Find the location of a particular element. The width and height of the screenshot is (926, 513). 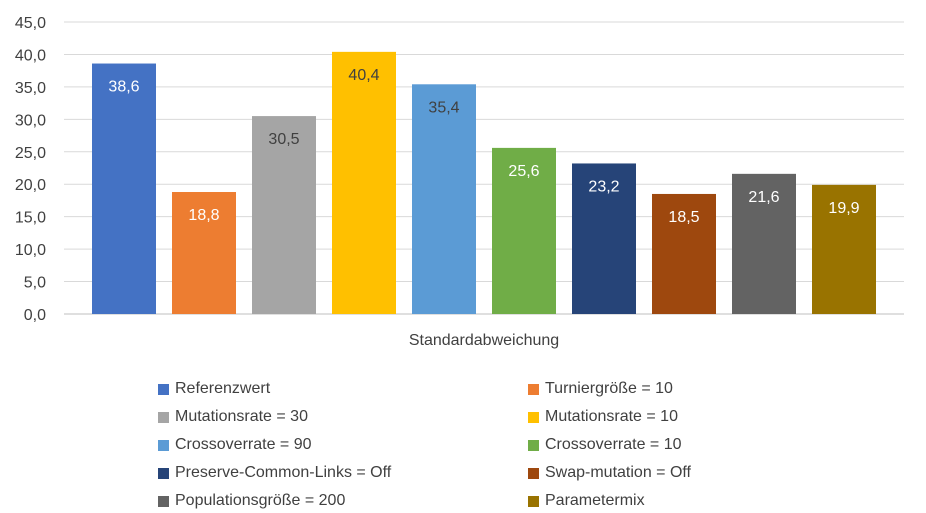

data-label: 38,6 is located at coordinates (123, 87).